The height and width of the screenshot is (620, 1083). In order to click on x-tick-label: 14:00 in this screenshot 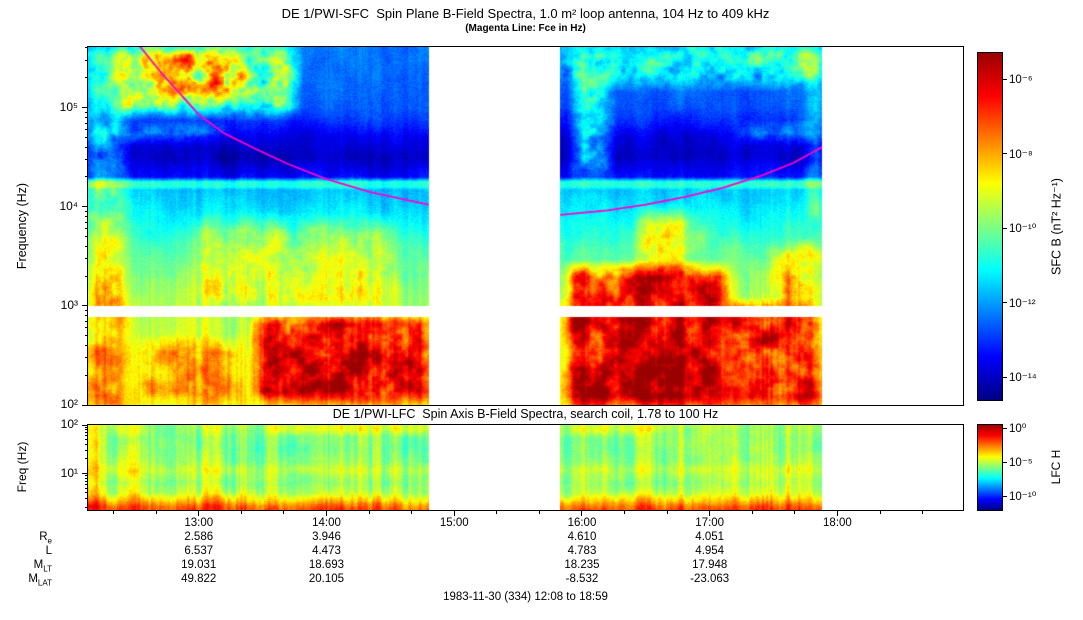, I will do `click(326, 523)`.